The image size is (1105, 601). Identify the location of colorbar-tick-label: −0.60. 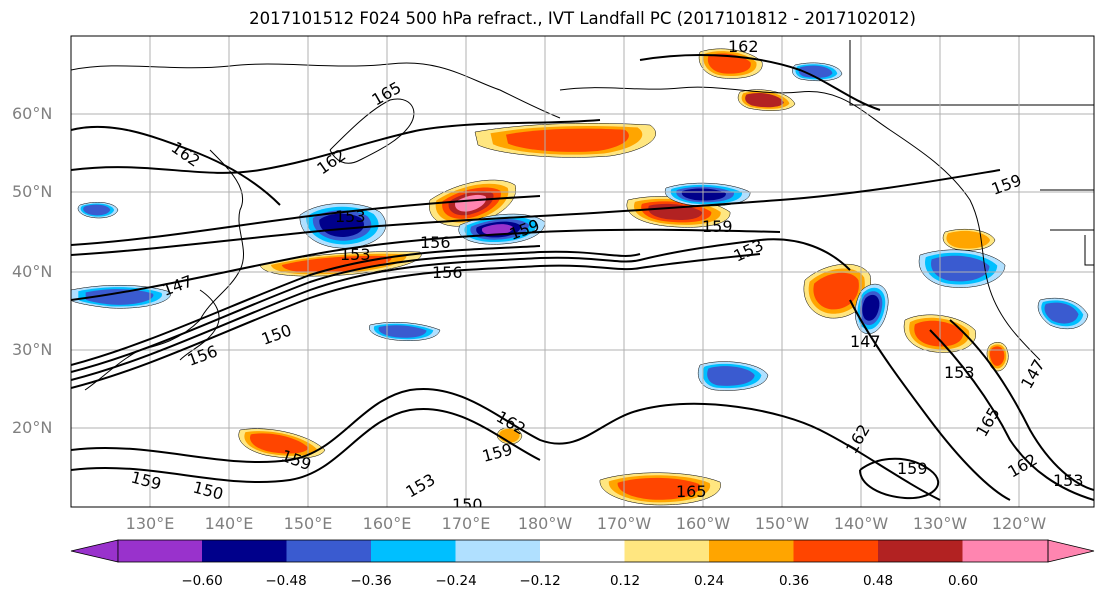
(202, 581).